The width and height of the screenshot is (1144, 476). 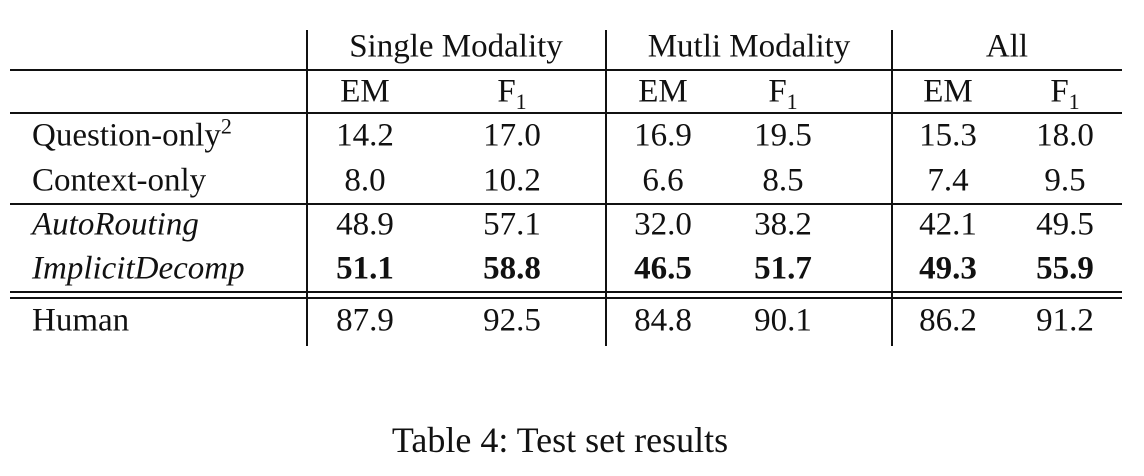 I want to click on cell: 58.8, so click(x=512, y=268).